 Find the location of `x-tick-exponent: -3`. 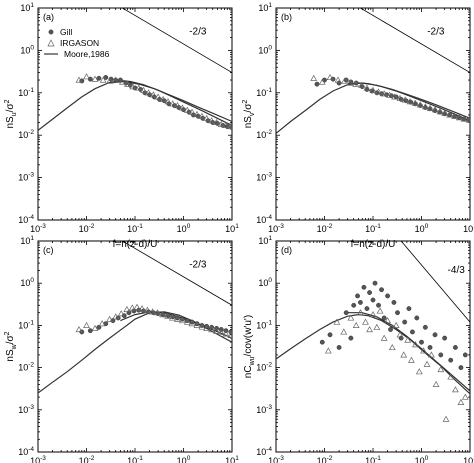

x-tick-exponent: -3 is located at coordinates (43, 226).